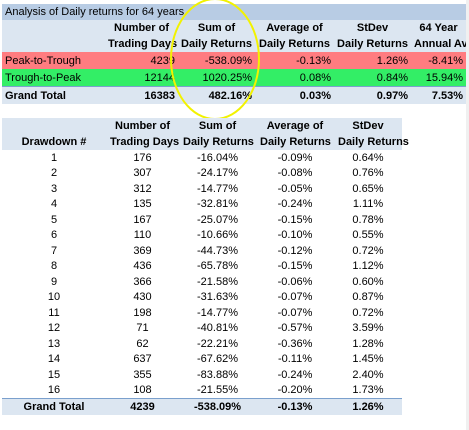 The height and width of the screenshot is (430, 469). Describe the element at coordinates (54, 313) in the screenshot. I see `drawdown-number-cell: 11` at that location.